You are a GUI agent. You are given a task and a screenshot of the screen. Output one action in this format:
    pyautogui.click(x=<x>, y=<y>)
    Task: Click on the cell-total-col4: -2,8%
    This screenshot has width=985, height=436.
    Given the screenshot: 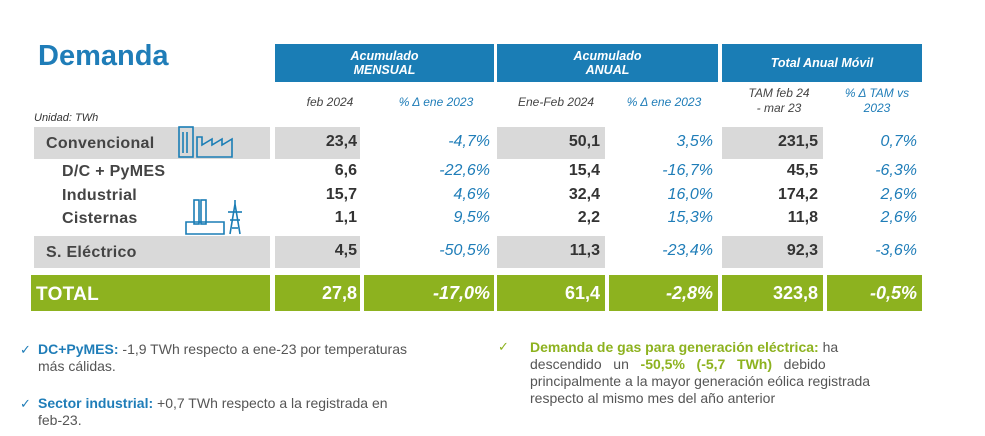 What is the action you would take?
    pyautogui.click(x=689, y=293)
    